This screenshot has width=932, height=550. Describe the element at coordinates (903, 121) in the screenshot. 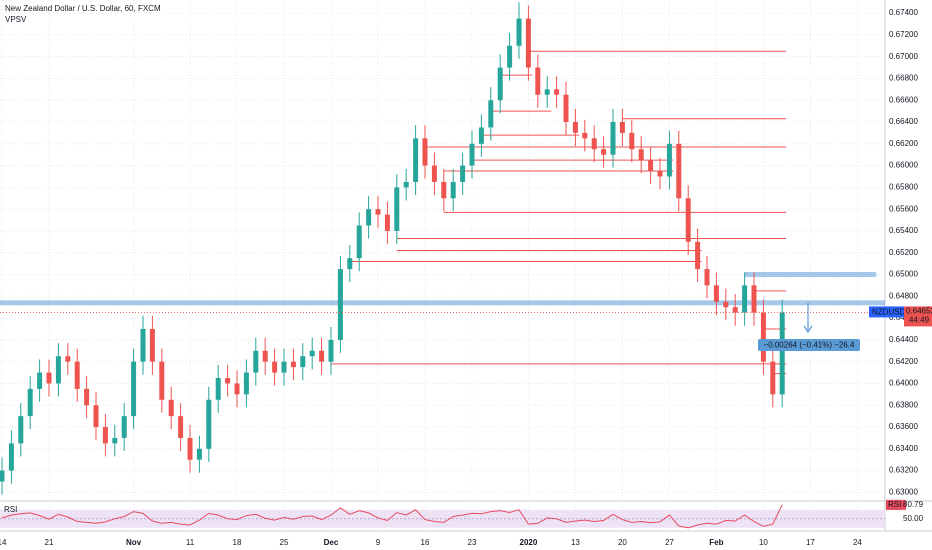

I see `y-tick-label: 0.66400` at that location.